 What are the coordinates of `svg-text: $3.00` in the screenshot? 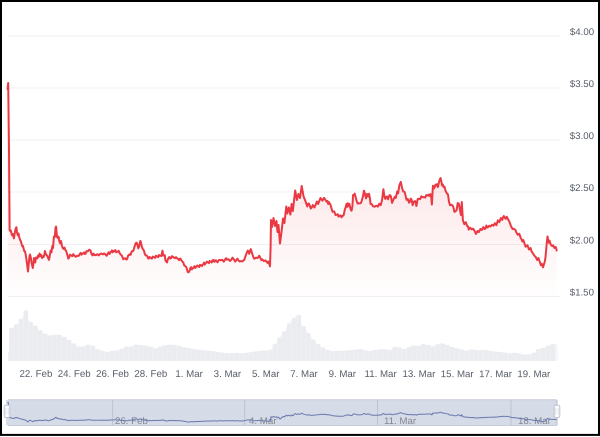 It's located at (582, 136).